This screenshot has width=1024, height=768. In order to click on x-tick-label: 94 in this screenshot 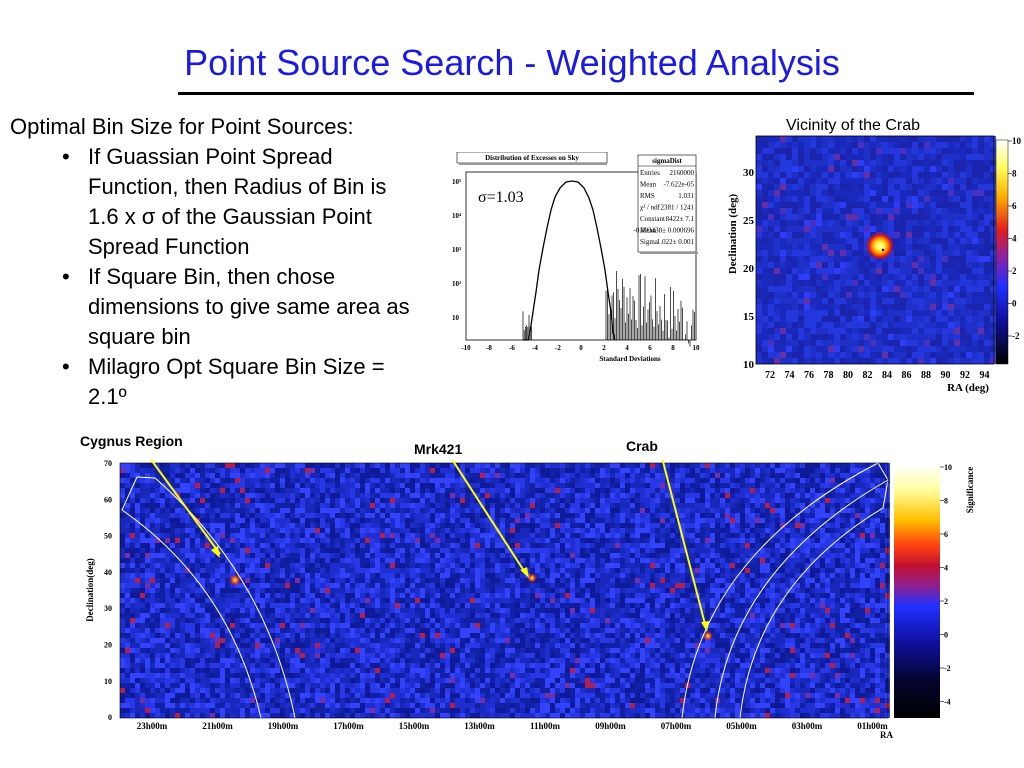, I will do `click(985, 375)`.